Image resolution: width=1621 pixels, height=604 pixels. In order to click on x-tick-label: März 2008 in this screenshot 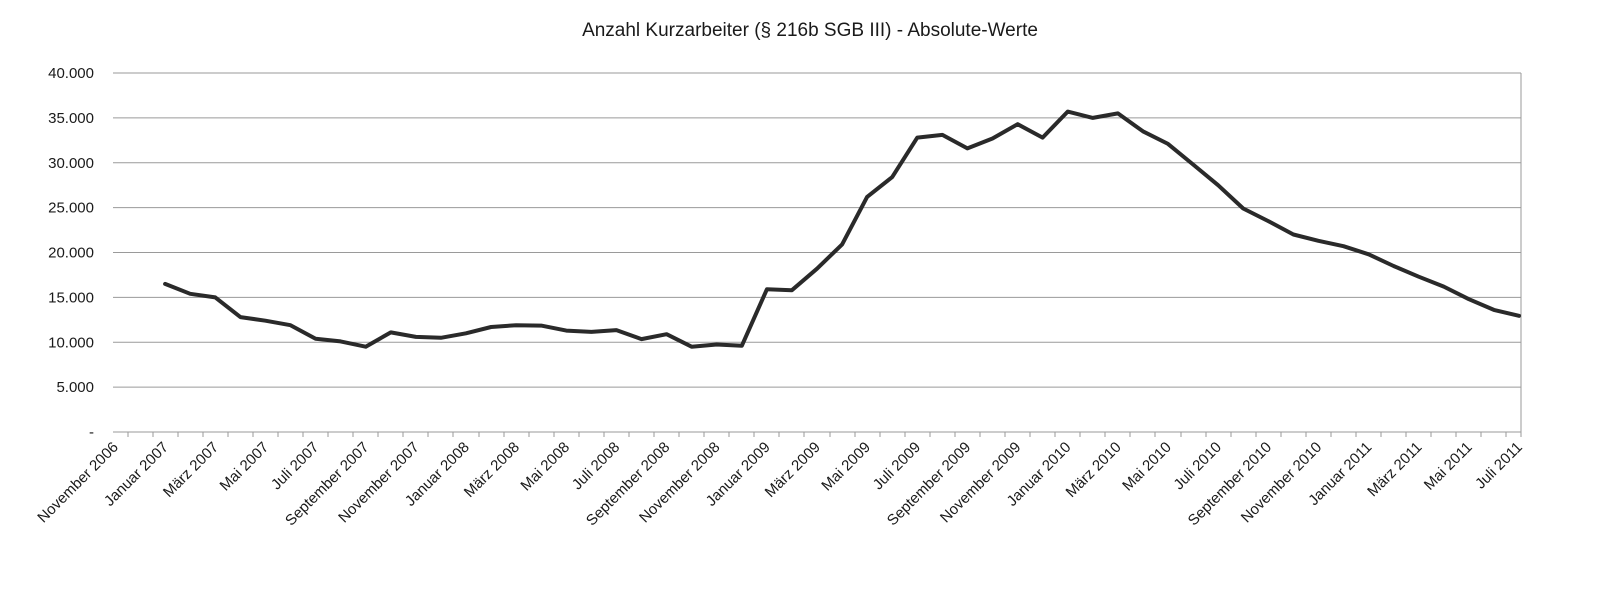, I will do `click(492, 470)`.